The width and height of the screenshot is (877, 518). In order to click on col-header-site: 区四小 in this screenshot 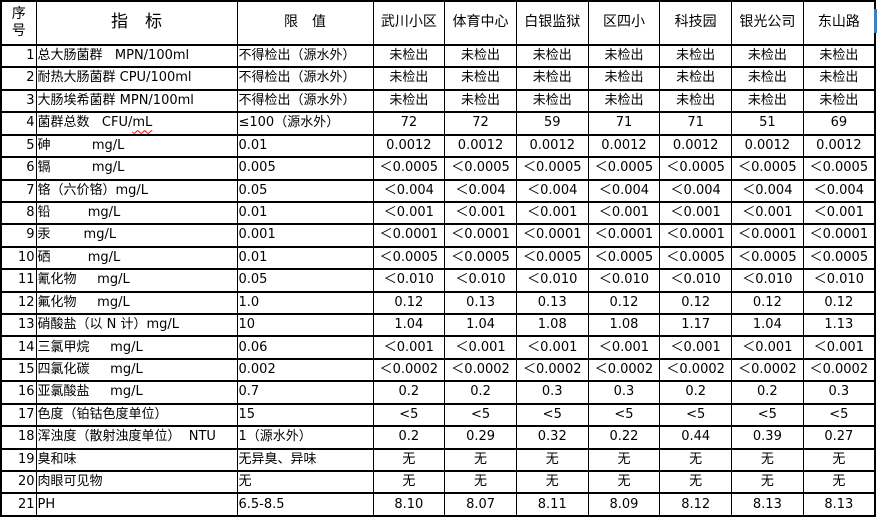, I will do `click(624, 23)`.